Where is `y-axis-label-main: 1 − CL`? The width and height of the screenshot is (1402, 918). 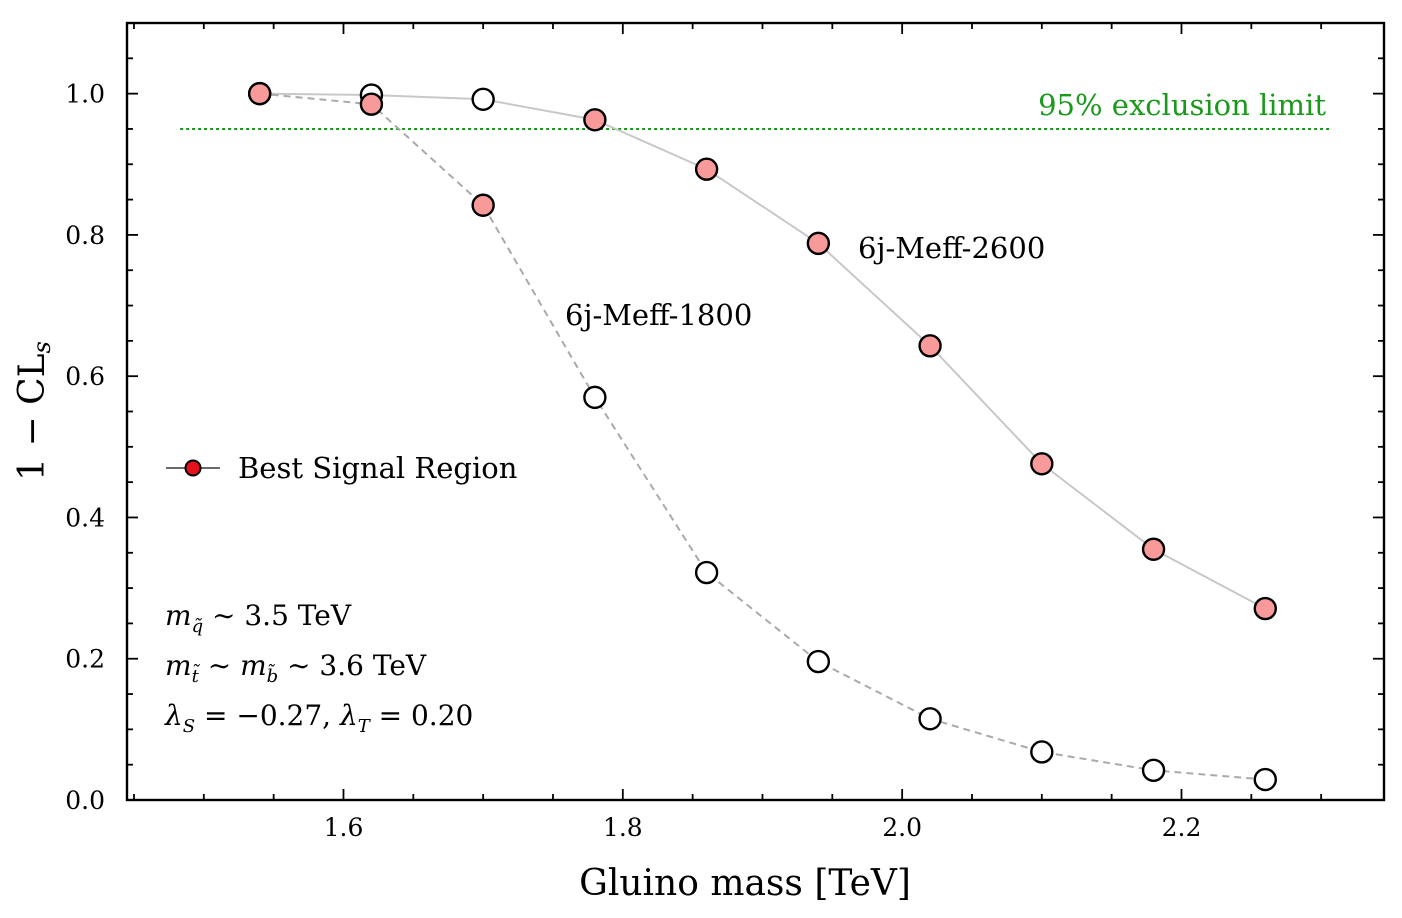
y-axis-label-main: 1 − CL is located at coordinates (32, 417).